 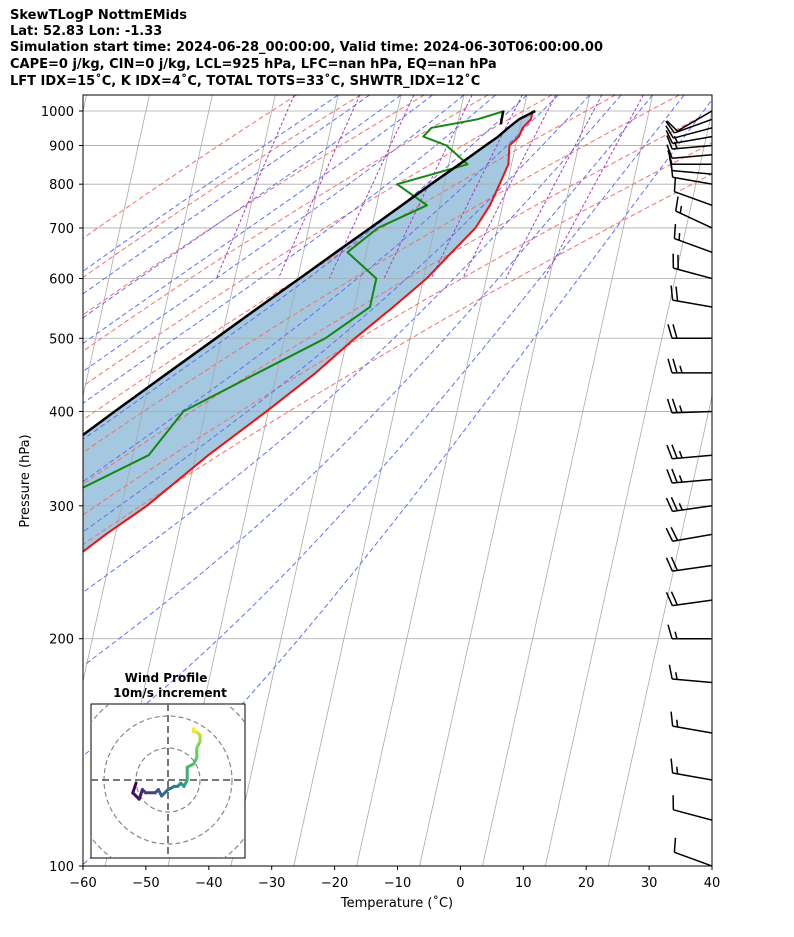 I want to click on hodograph-inset: Wind Profile 10m/s increment, so click(x=168, y=765).